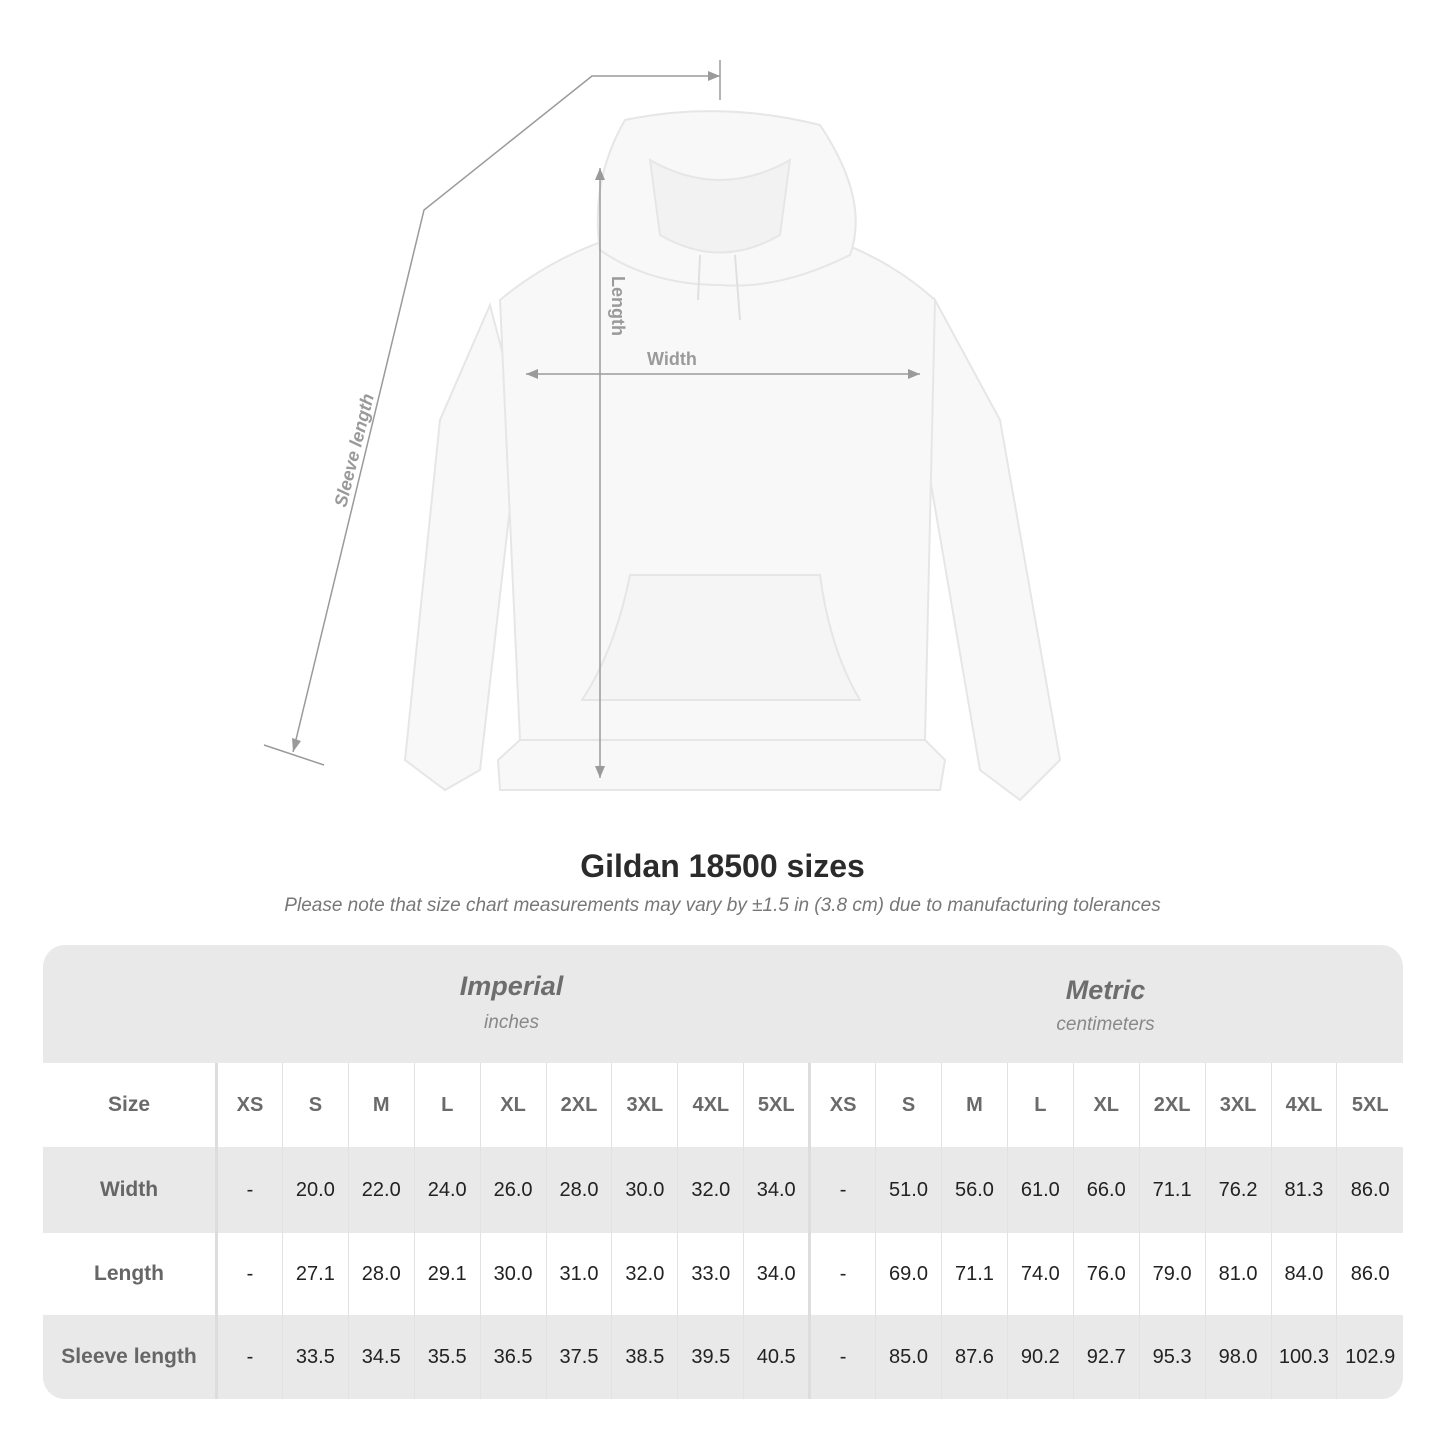 The width and height of the screenshot is (1445, 1445). What do you see at coordinates (1172, 1357) in the screenshot?
I see `metric-value-cell: 95.3` at bounding box center [1172, 1357].